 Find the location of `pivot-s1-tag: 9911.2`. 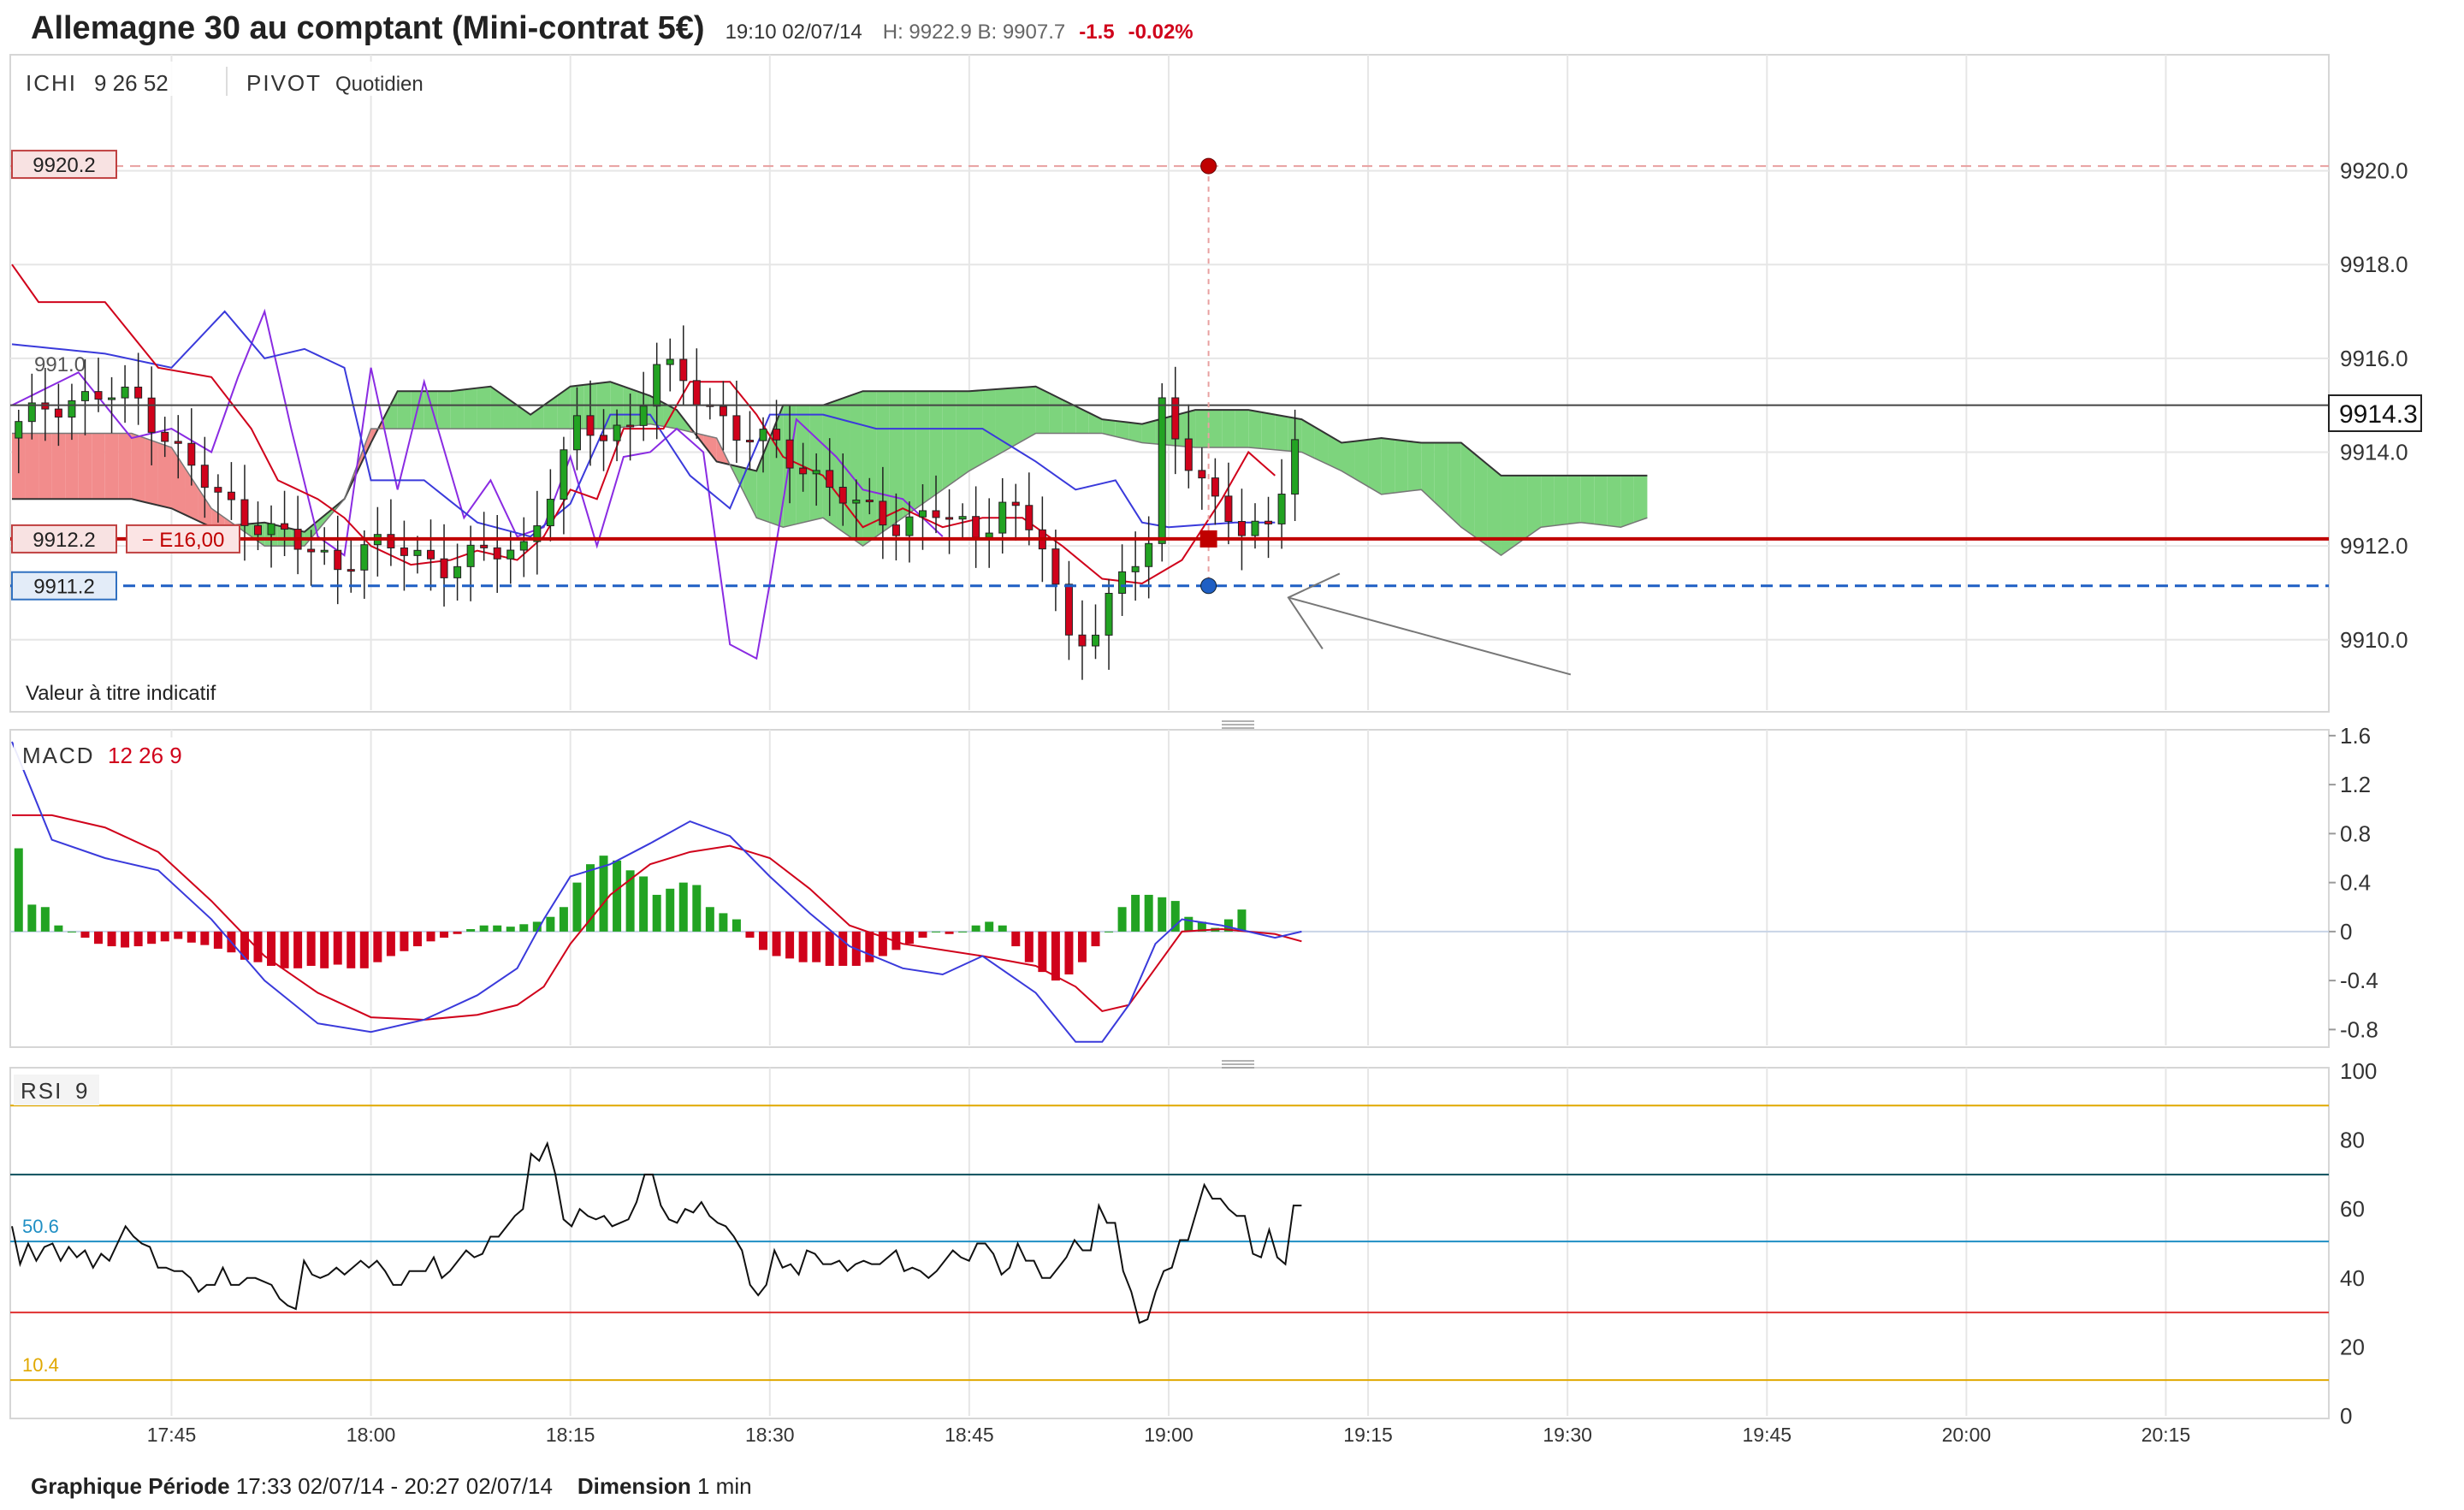

pivot-s1-tag: 9911.2 is located at coordinates (64, 586).